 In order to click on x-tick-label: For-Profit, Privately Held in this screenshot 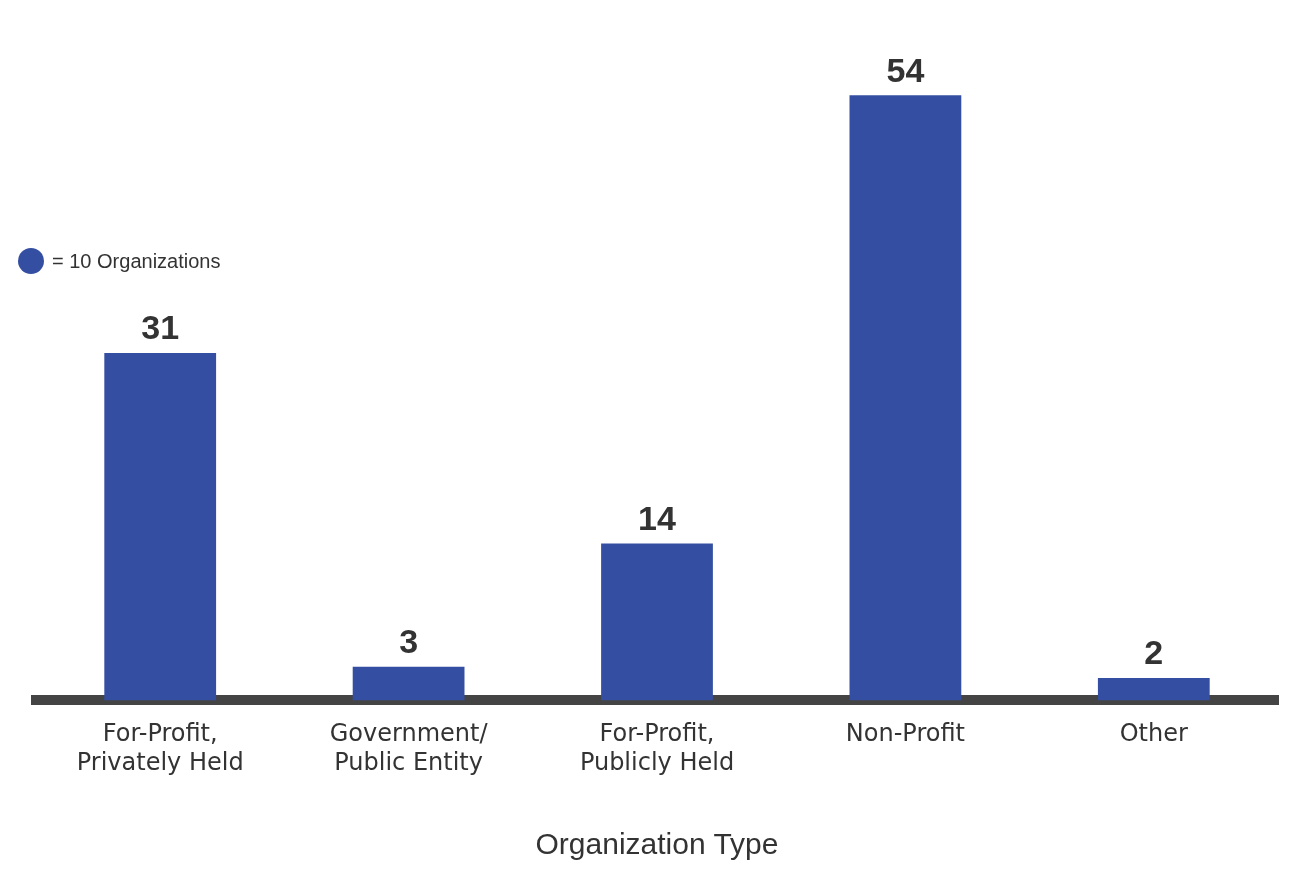, I will do `click(160, 747)`.